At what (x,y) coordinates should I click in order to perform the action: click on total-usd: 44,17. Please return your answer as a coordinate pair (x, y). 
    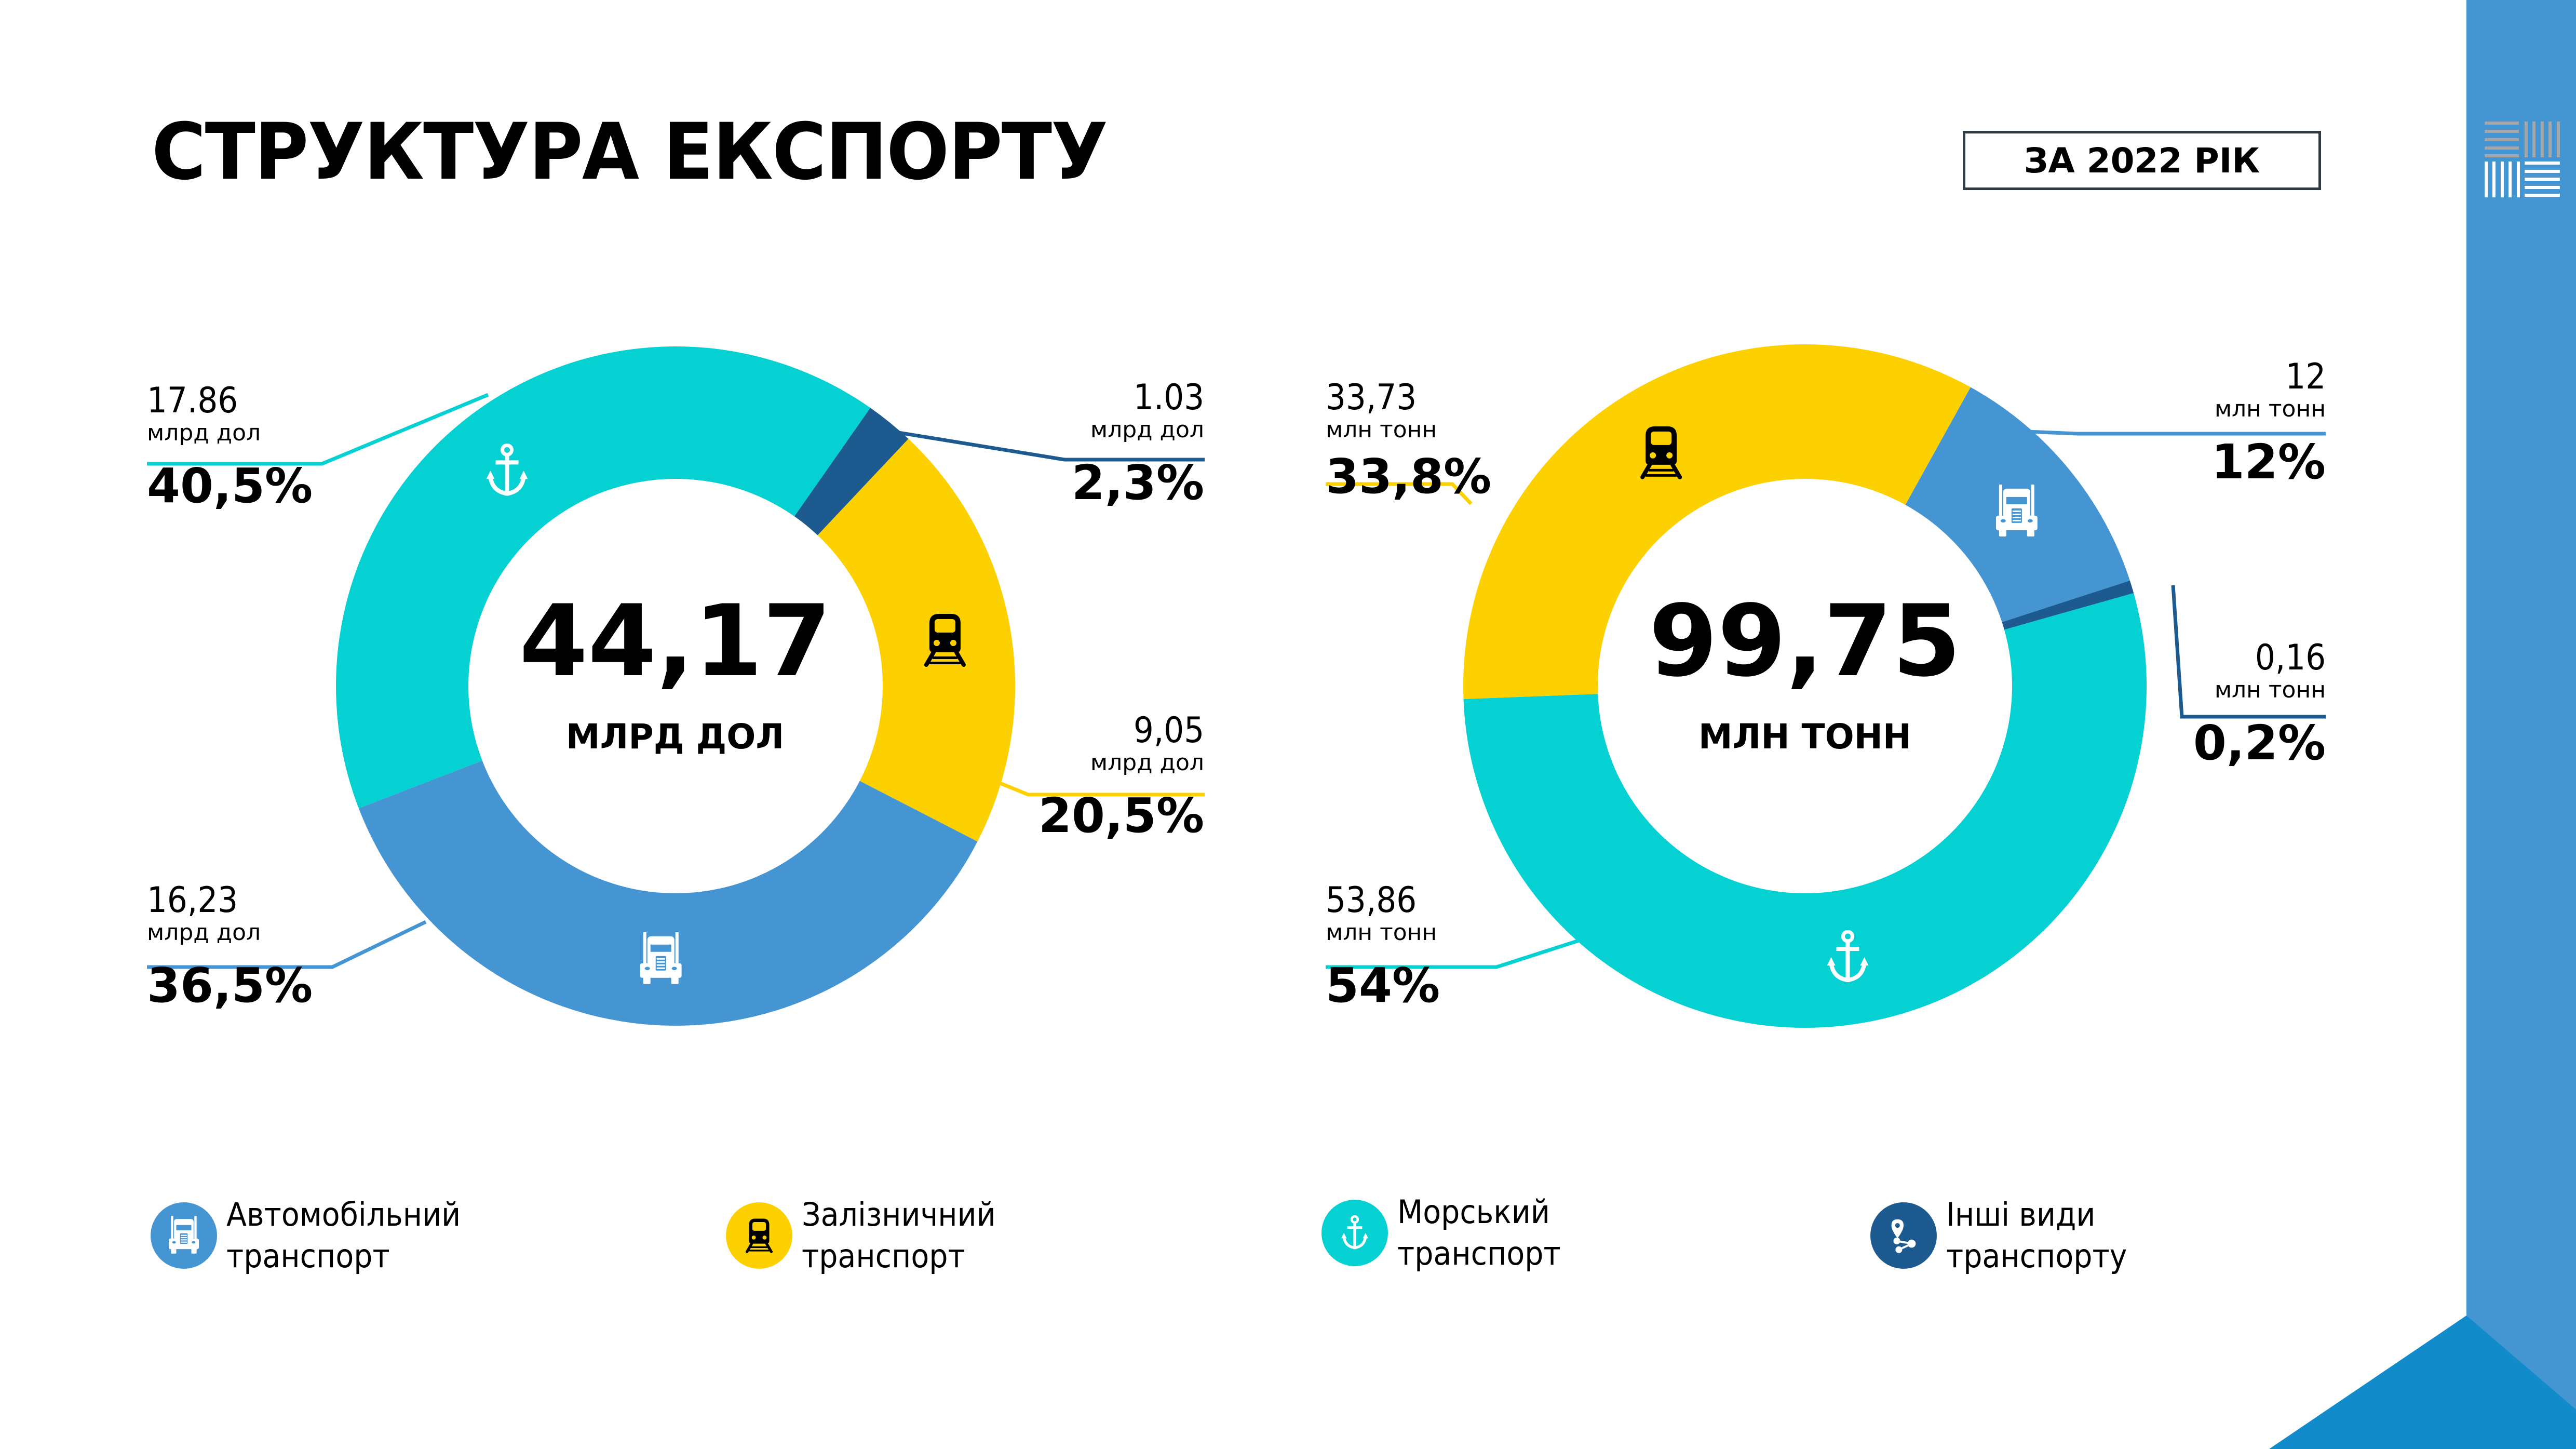
    Looking at the image, I should click on (675, 642).